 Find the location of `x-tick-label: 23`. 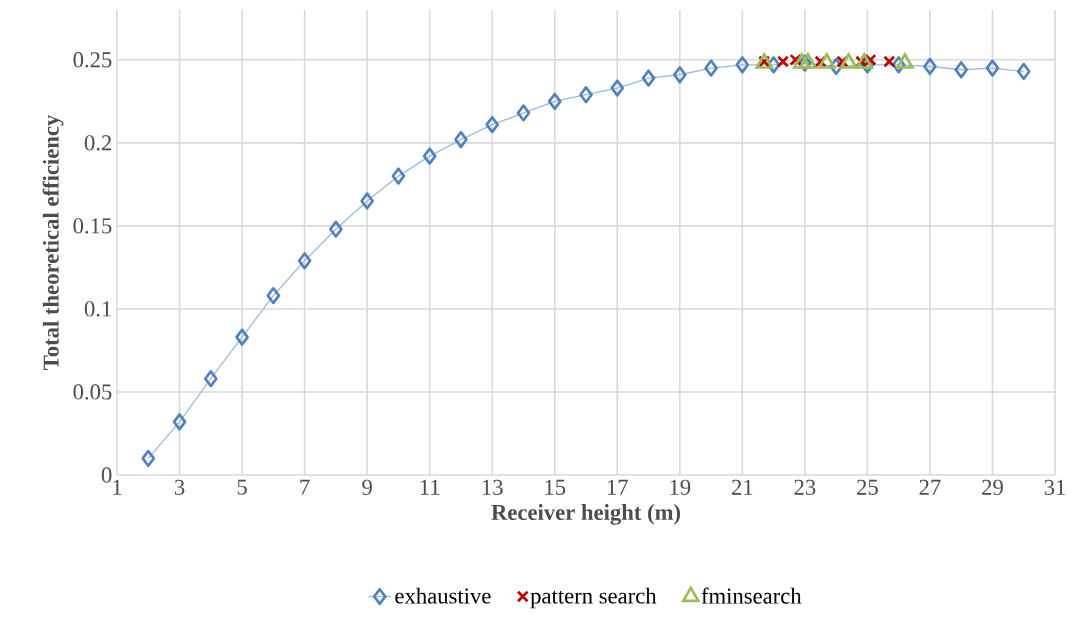

x-tick-label: 23 is located at coordinates (805, 487).